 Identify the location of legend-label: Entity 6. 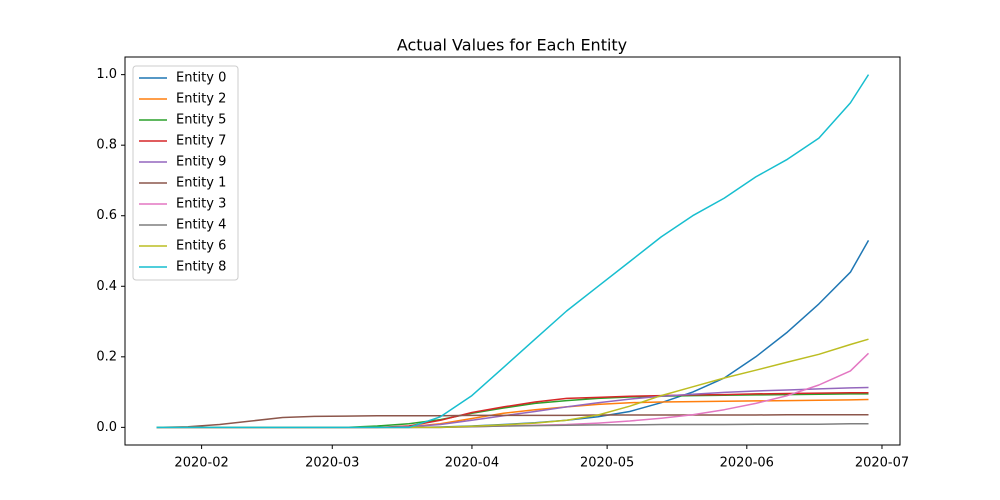
(201, 246).